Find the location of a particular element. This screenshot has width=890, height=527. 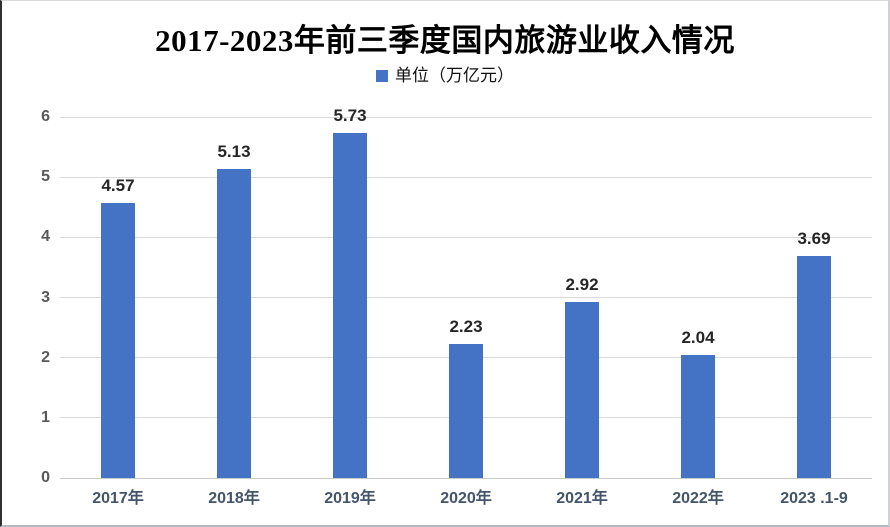

y-axis-tick-label: 2 is located at coordinates (45, 357).